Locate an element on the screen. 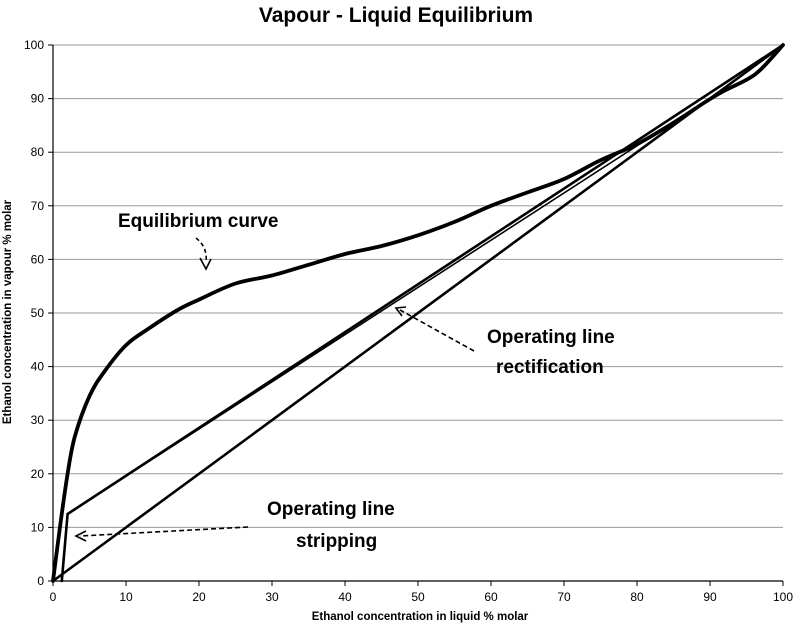 Image resolution: width=800 pixels, height=628 pixels. x-tick-label: 10 is located at coordinates (126, 597).